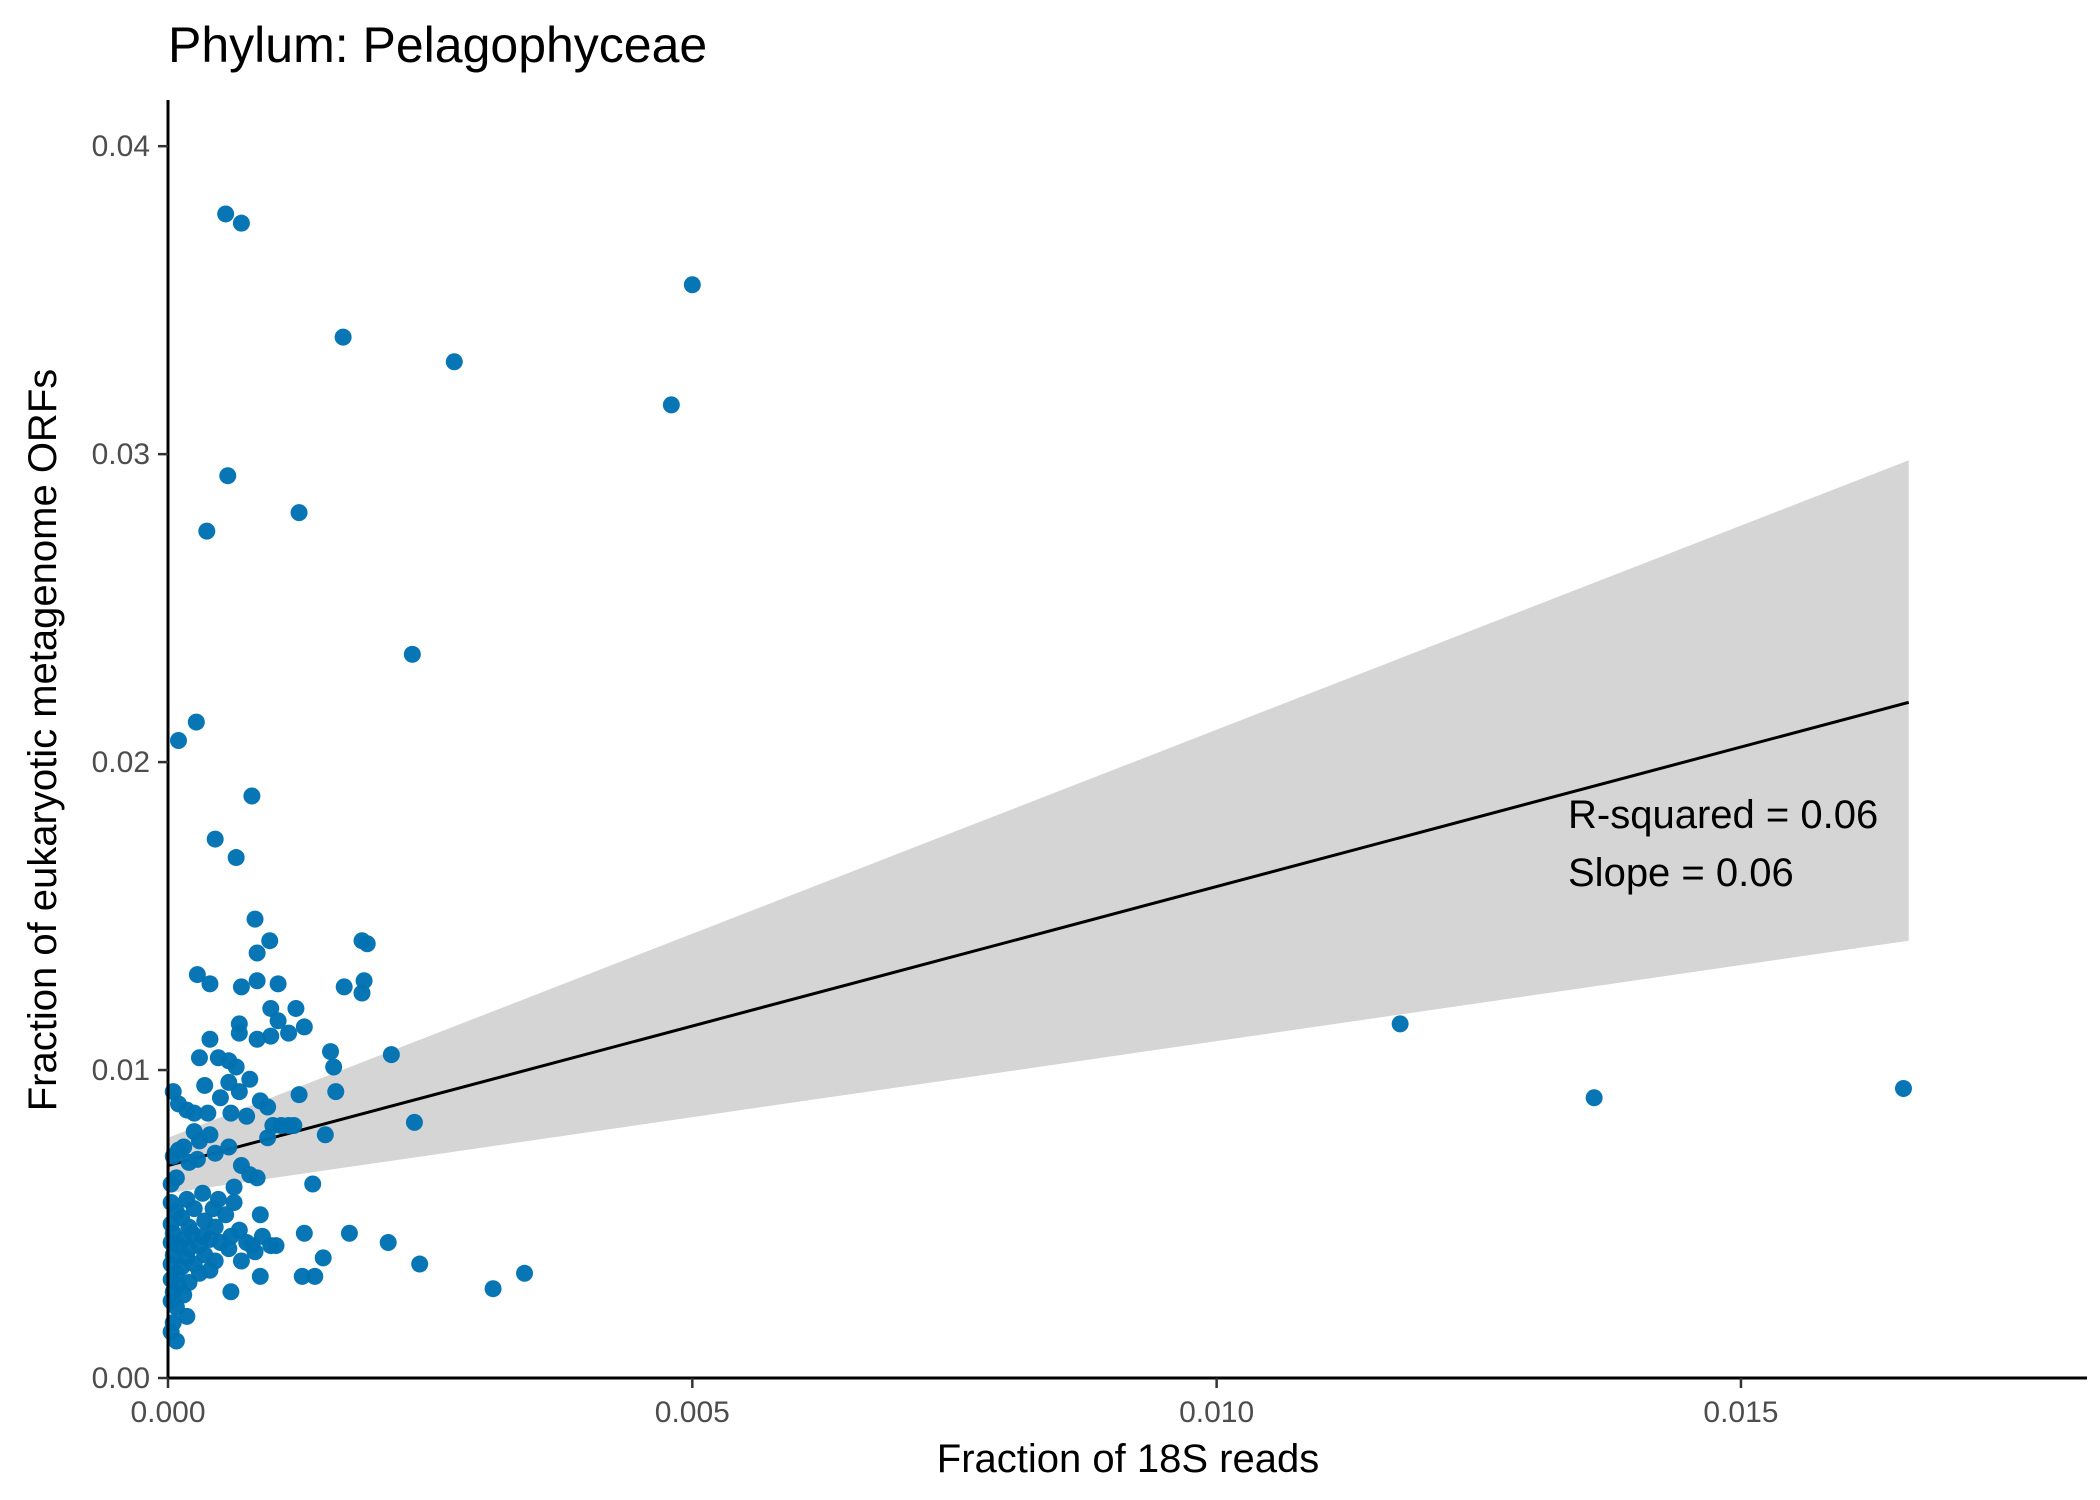  Describe the element at coordinates (692, 1412) in the screenshot. I see `x-tick-label: 0.005` at that location.